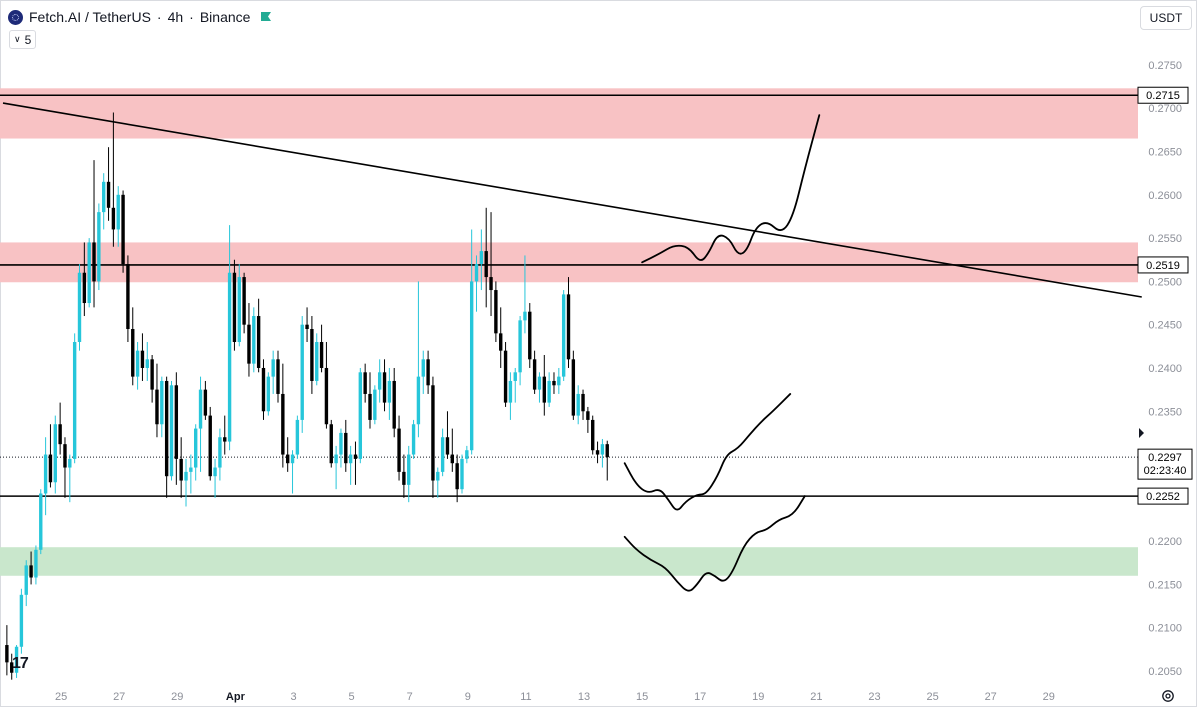 This screenshot has height=709, width=1199. I want to click on y-tick-label: 0.2350, so click(1165, 412).